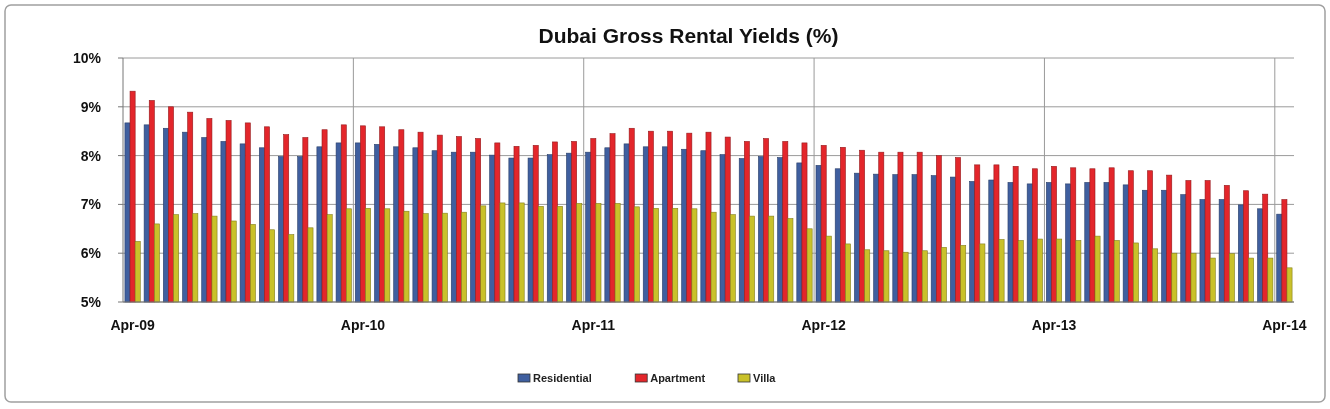  What do you see at coordinates (765, 378) in the screenshot?
I see `legend-label: Villa` at bounding box center [765, 378].